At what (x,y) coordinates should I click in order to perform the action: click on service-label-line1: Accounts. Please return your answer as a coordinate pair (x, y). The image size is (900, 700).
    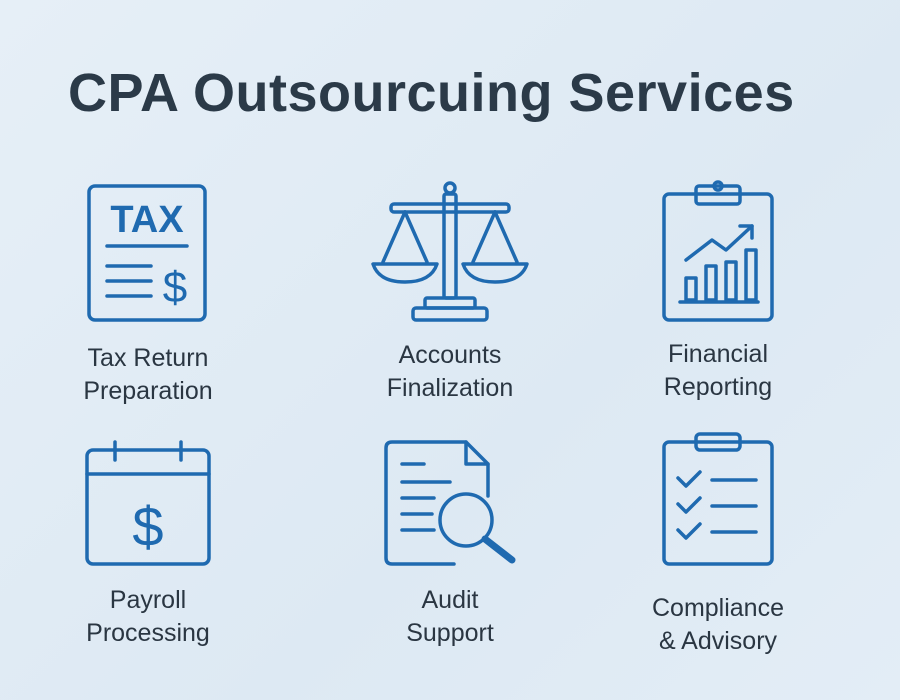
    Looking at the image, I should click on (450, 355).